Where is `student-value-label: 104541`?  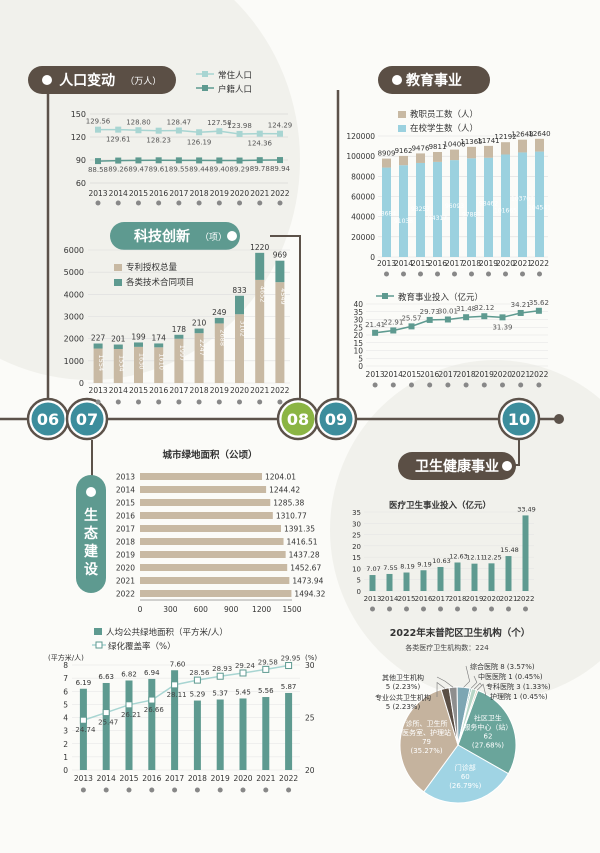 student-value-label: 104541 is located at coordinates (539, 208).